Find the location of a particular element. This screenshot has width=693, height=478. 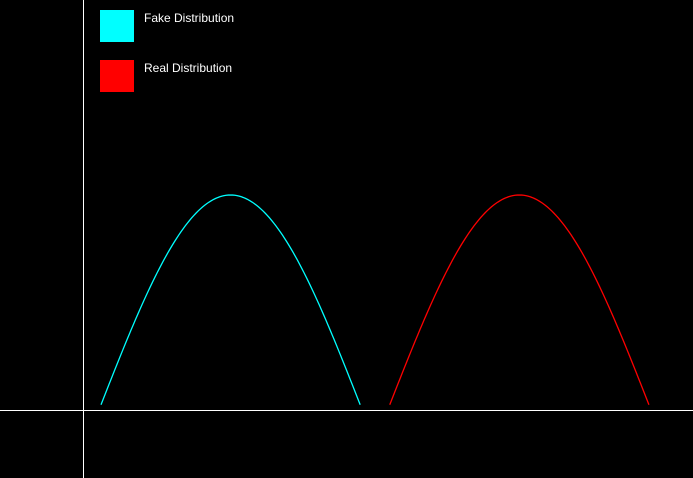

legend-swatch-fake is located at coordinates (117, 26).